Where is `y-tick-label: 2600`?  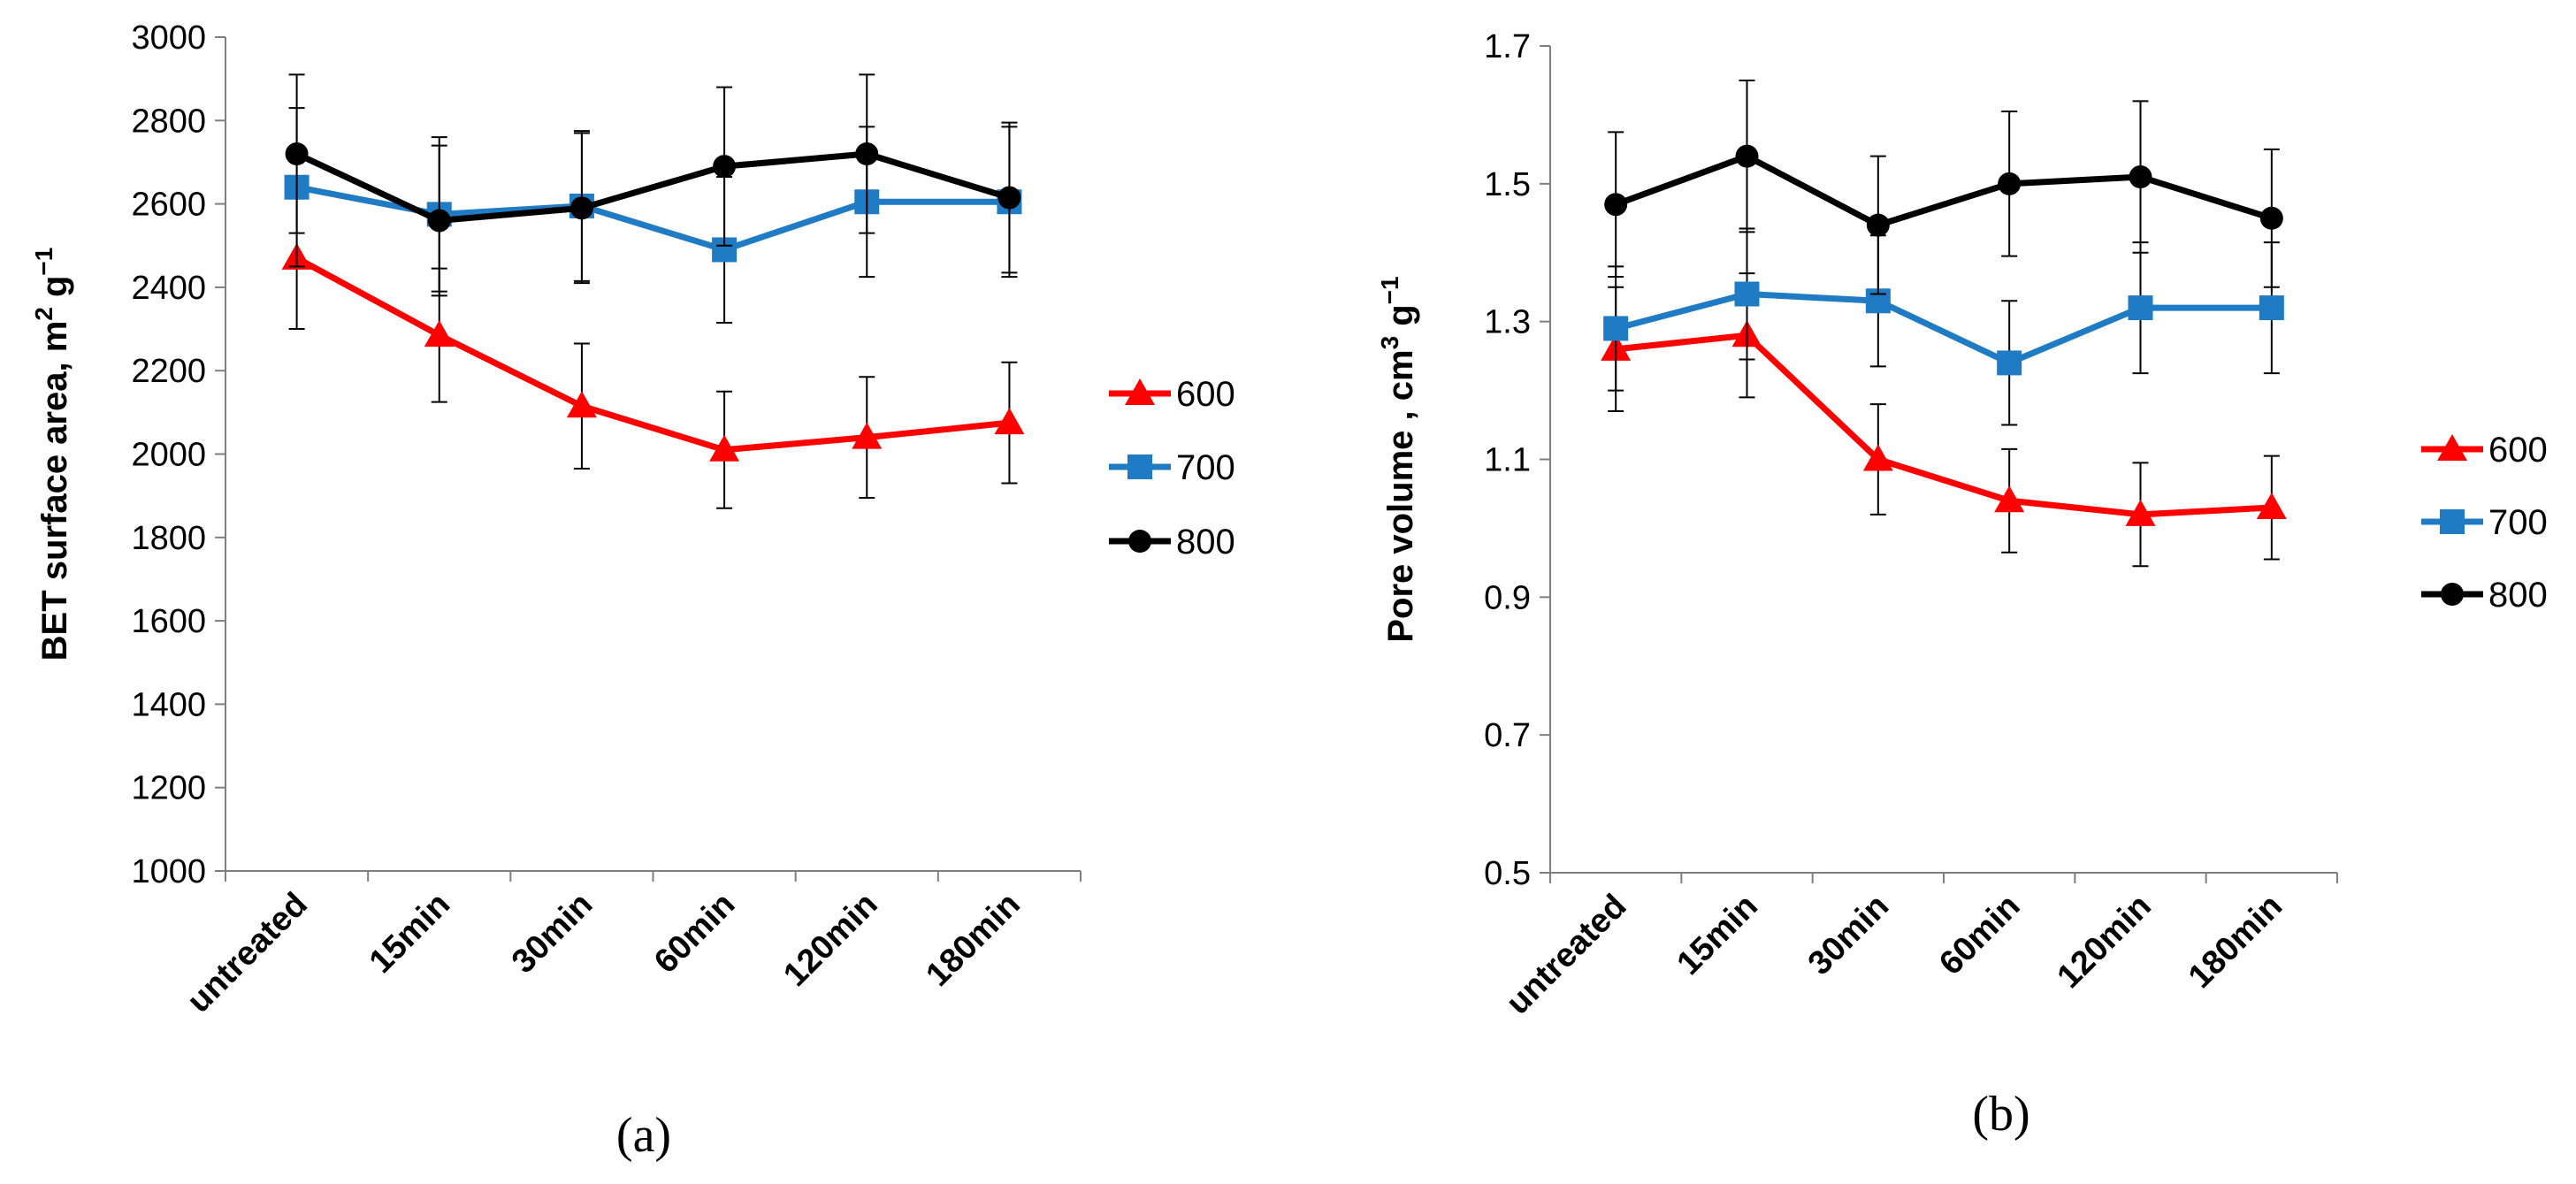
y-tick-label: 2600 is located at coordinates (168, 205).